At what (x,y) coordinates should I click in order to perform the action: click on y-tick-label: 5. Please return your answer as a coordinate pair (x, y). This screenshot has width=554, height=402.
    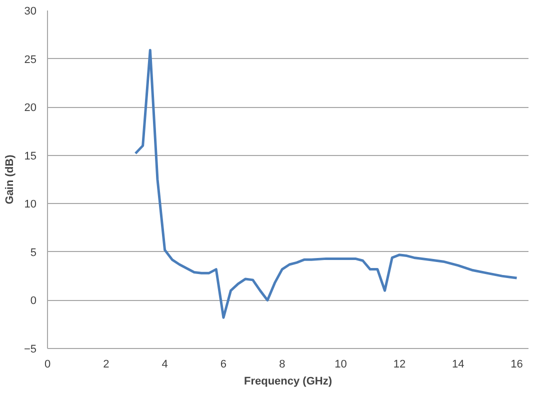
    Looking at the image, I should click on (33, 252).